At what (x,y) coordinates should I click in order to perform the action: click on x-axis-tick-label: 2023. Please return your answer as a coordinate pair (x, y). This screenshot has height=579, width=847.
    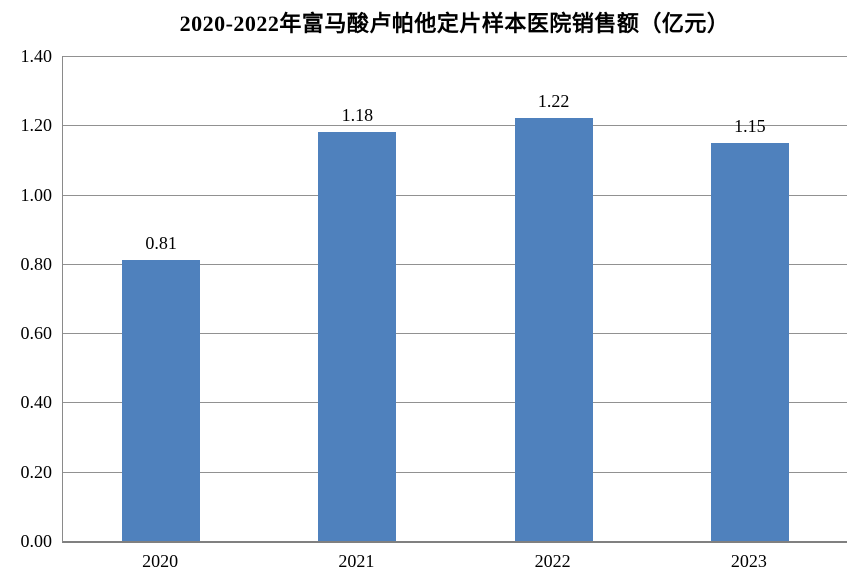
    Looking at the image, I should click on (748, 561).